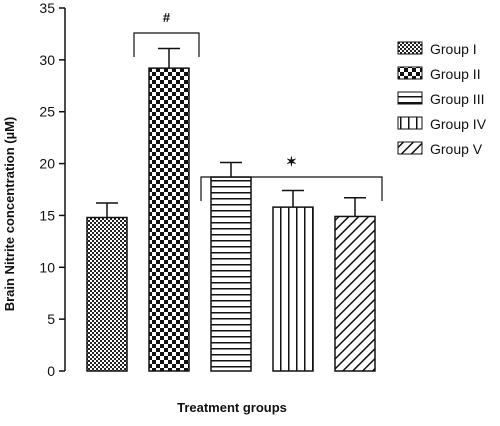 Image resolution: width=500 pixels, height=426 pixels. What do you see at coordinates (458, 124) in the screenshot?
I see `legend-label: Group IV` at bounding box center [458, 124].